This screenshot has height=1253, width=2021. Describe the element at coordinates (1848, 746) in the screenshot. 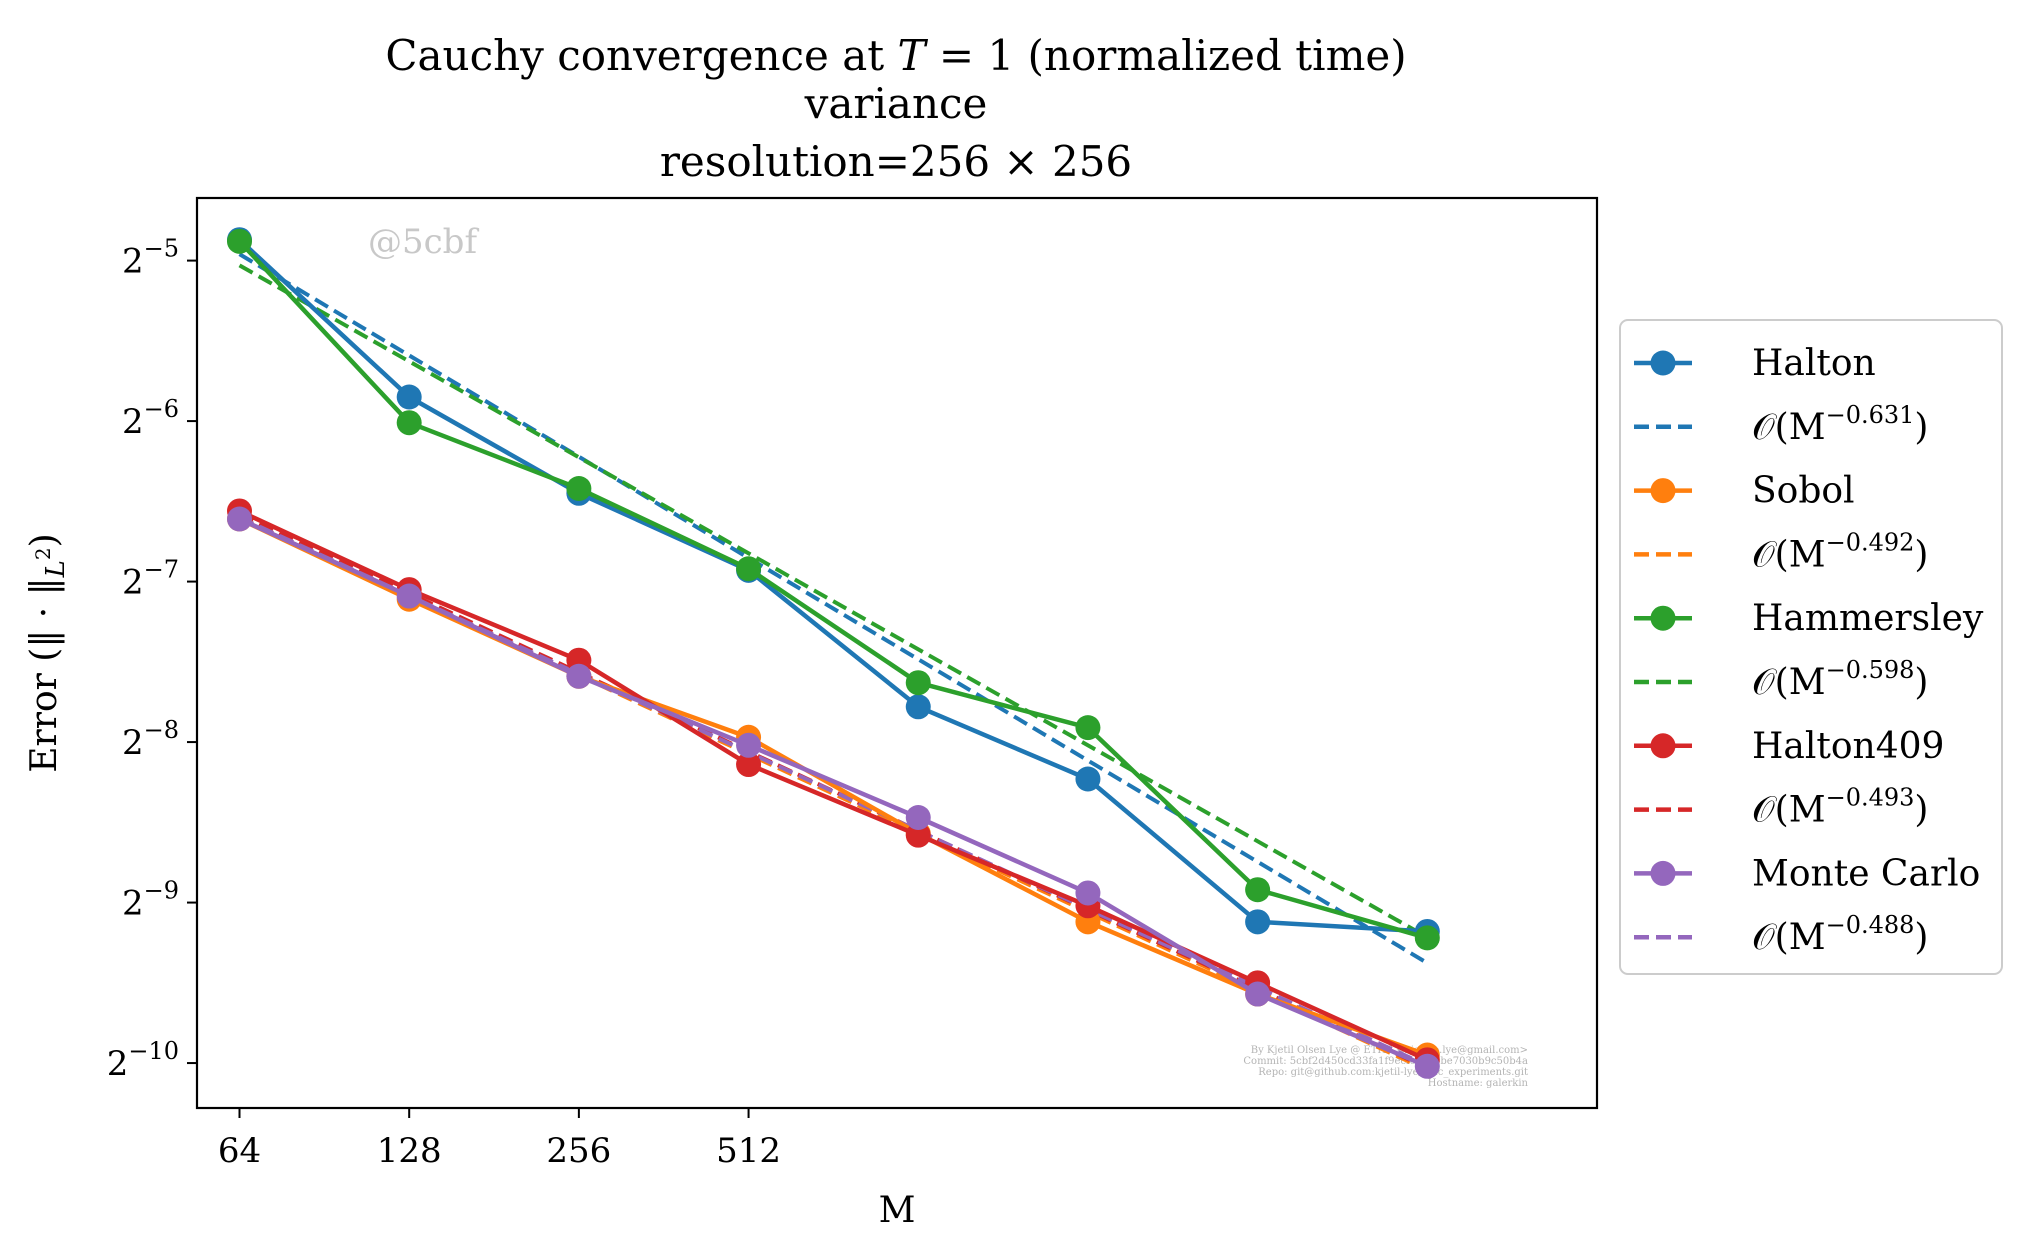

I see `legend-label: Halton409` at that location.